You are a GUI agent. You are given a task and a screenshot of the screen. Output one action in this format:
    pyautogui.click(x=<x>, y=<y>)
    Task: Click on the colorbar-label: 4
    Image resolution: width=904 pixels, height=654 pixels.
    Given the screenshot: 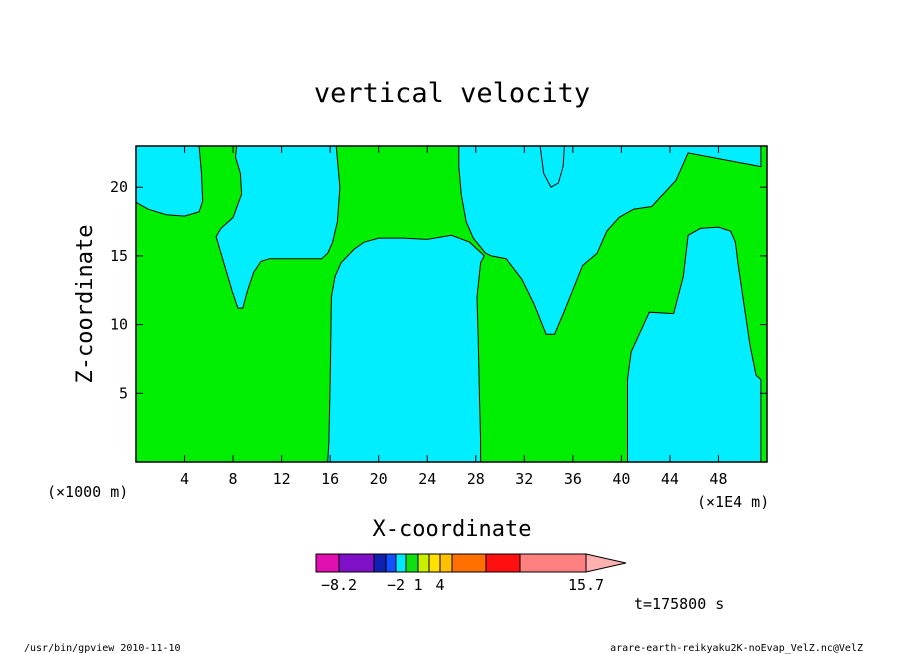 What is the action you would take?
    pyautogui.click(x=439, y=585)
    